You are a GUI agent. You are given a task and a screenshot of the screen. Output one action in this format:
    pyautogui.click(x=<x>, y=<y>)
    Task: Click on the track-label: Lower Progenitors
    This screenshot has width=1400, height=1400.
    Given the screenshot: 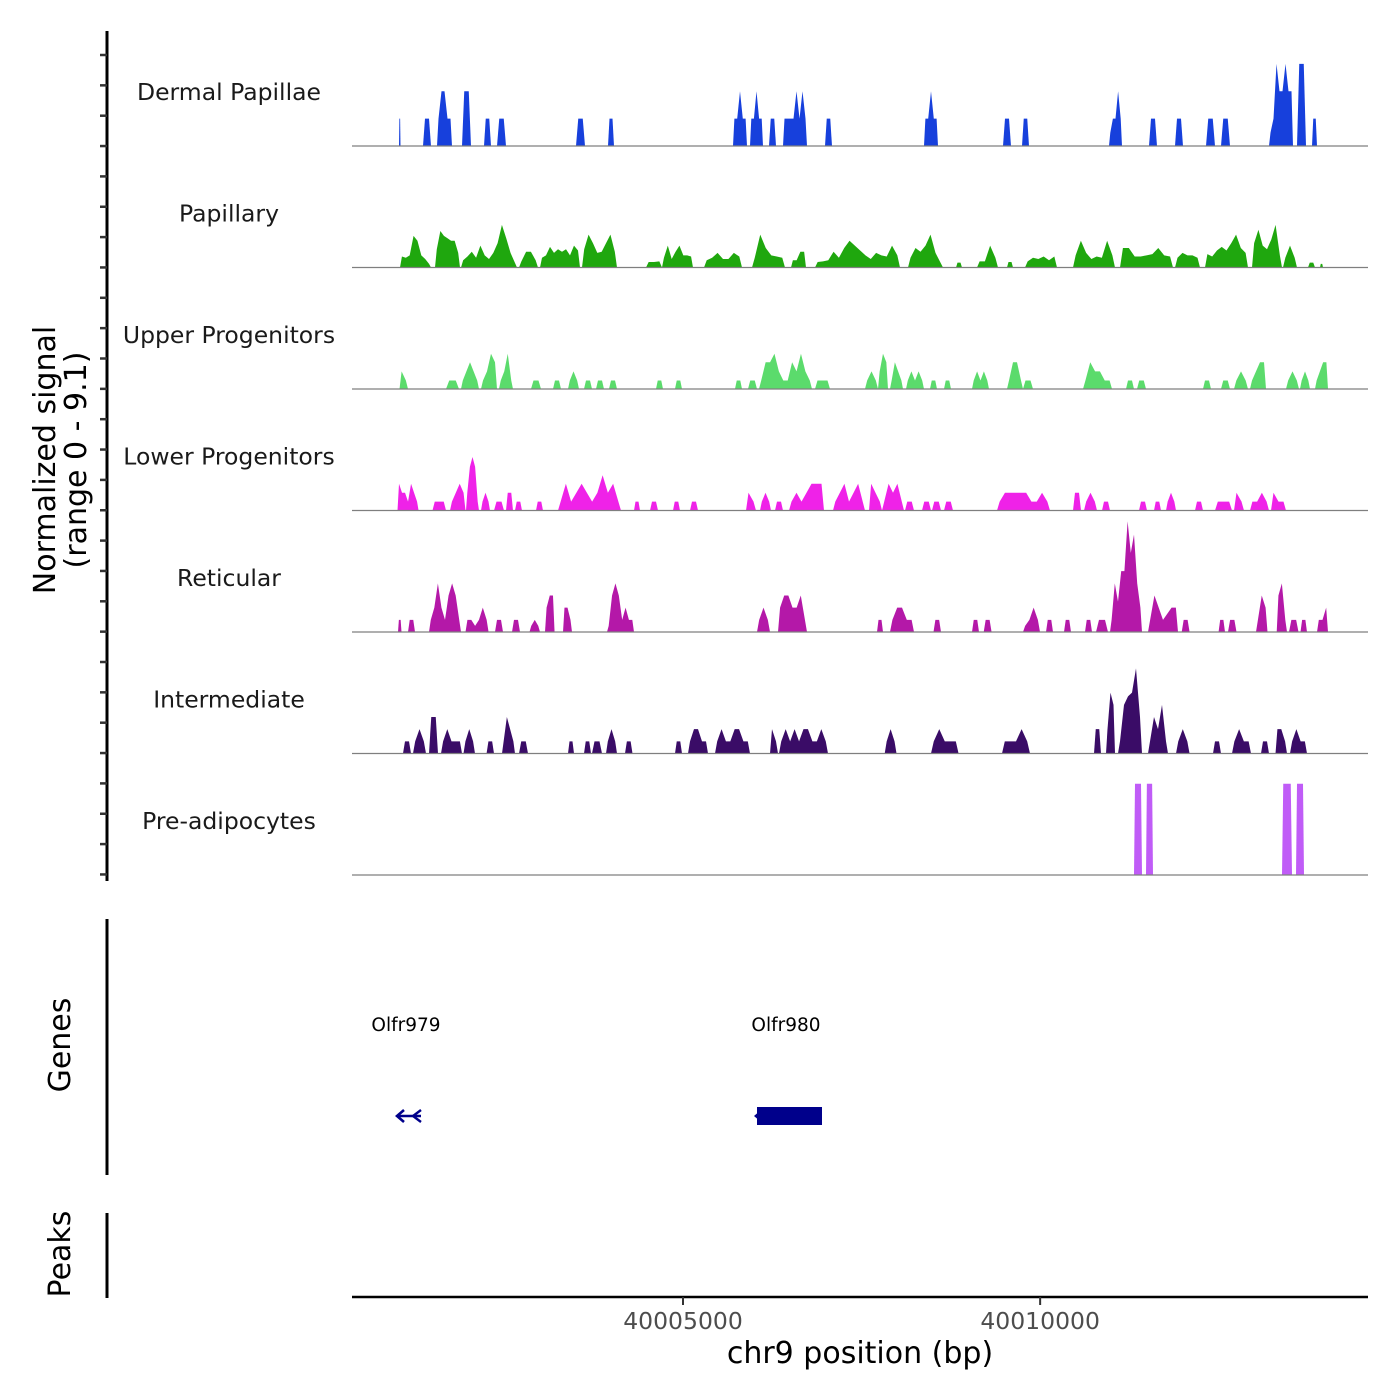 What is the action you would take?
    pyautogui.click(x=228, y=457)
    